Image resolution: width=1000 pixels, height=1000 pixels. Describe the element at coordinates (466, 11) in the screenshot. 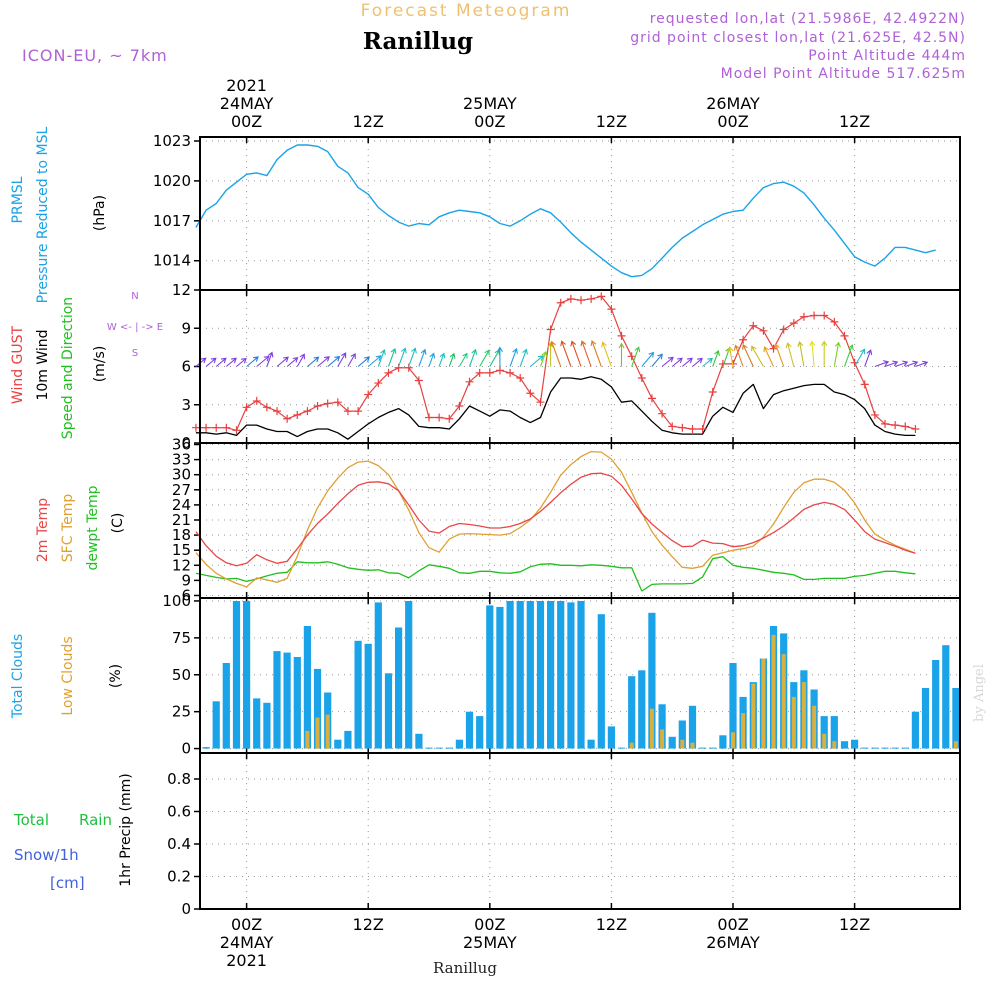

I see `chart-product-title: Forecast Meteogram` at that location.